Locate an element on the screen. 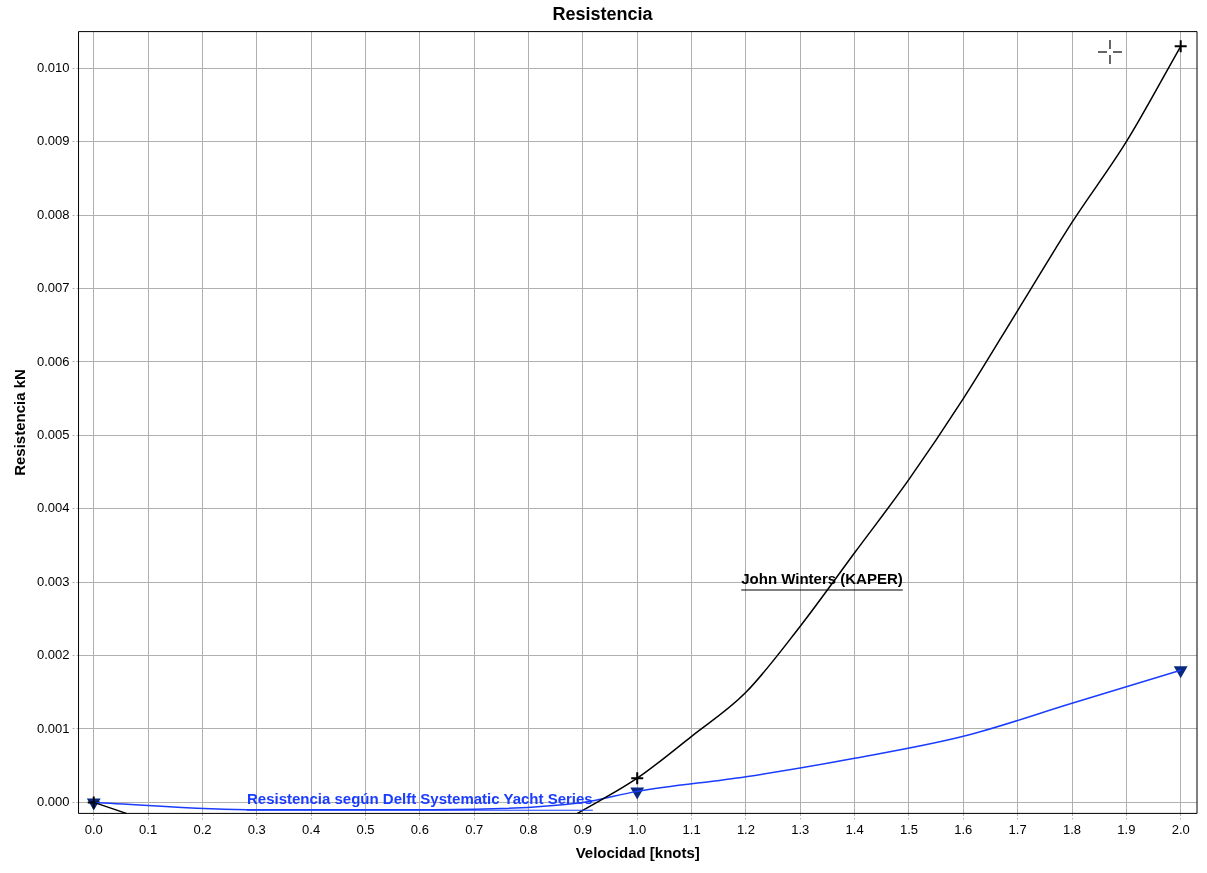  x-tick-label: 1.1 is located at coordinates (691, 829).